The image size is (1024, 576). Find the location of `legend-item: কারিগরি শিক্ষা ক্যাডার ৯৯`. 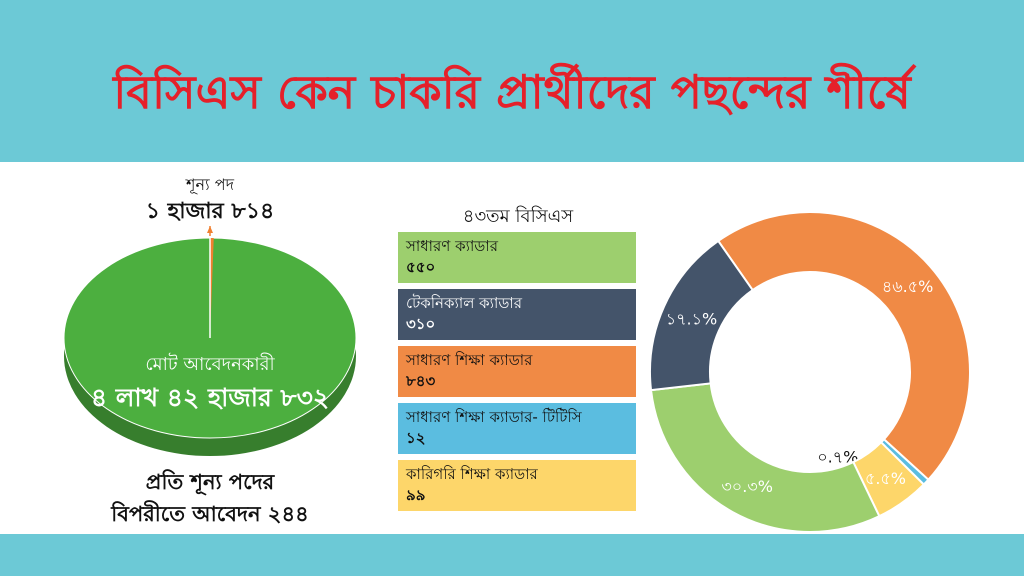

legend-item: কারিগরি শিক্ষা ক্যাডার ৯৯ is located at coordinates (517, 485).